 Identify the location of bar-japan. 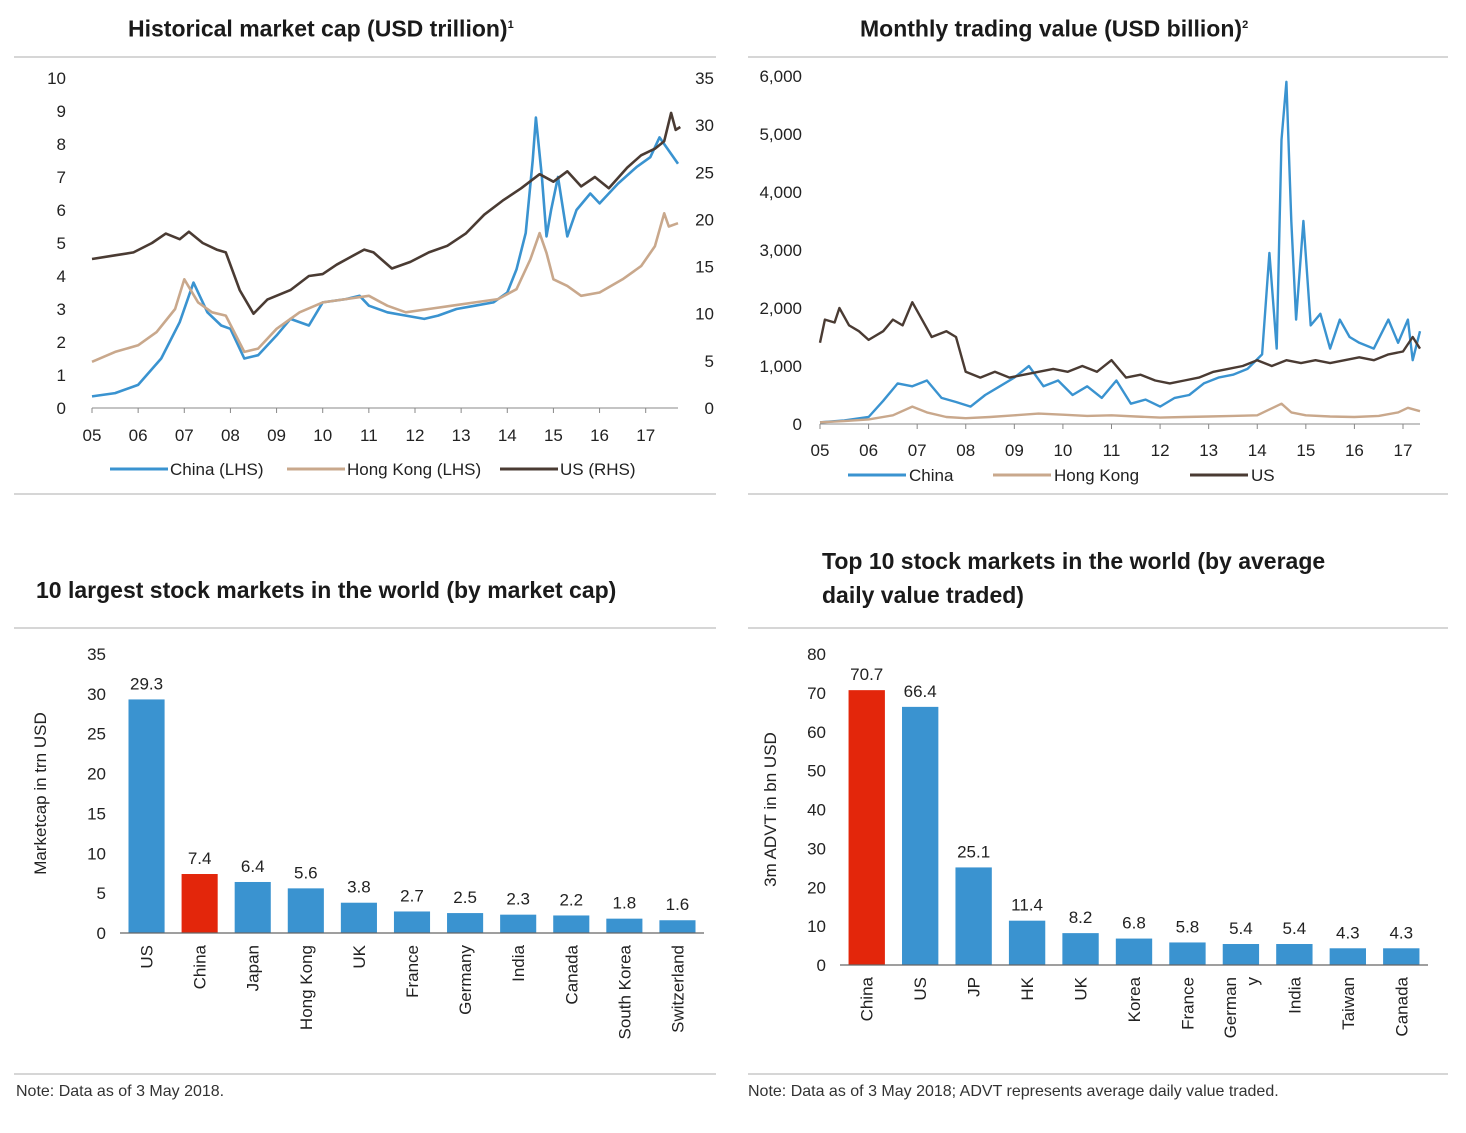
(252, 907).